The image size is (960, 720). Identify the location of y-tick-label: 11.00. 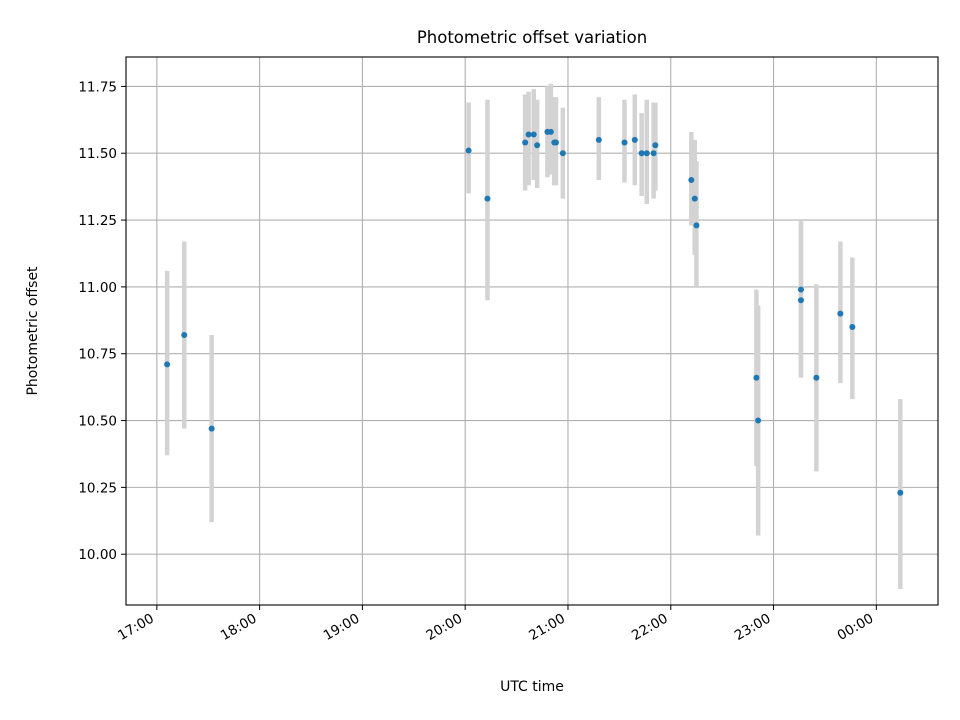
(97, 288).